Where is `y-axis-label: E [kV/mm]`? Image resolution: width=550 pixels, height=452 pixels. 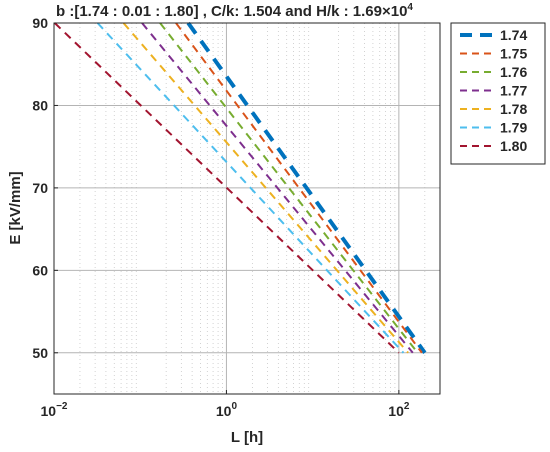
y-axis-label: E [kV/mm] is located at coordinates (15, 207).